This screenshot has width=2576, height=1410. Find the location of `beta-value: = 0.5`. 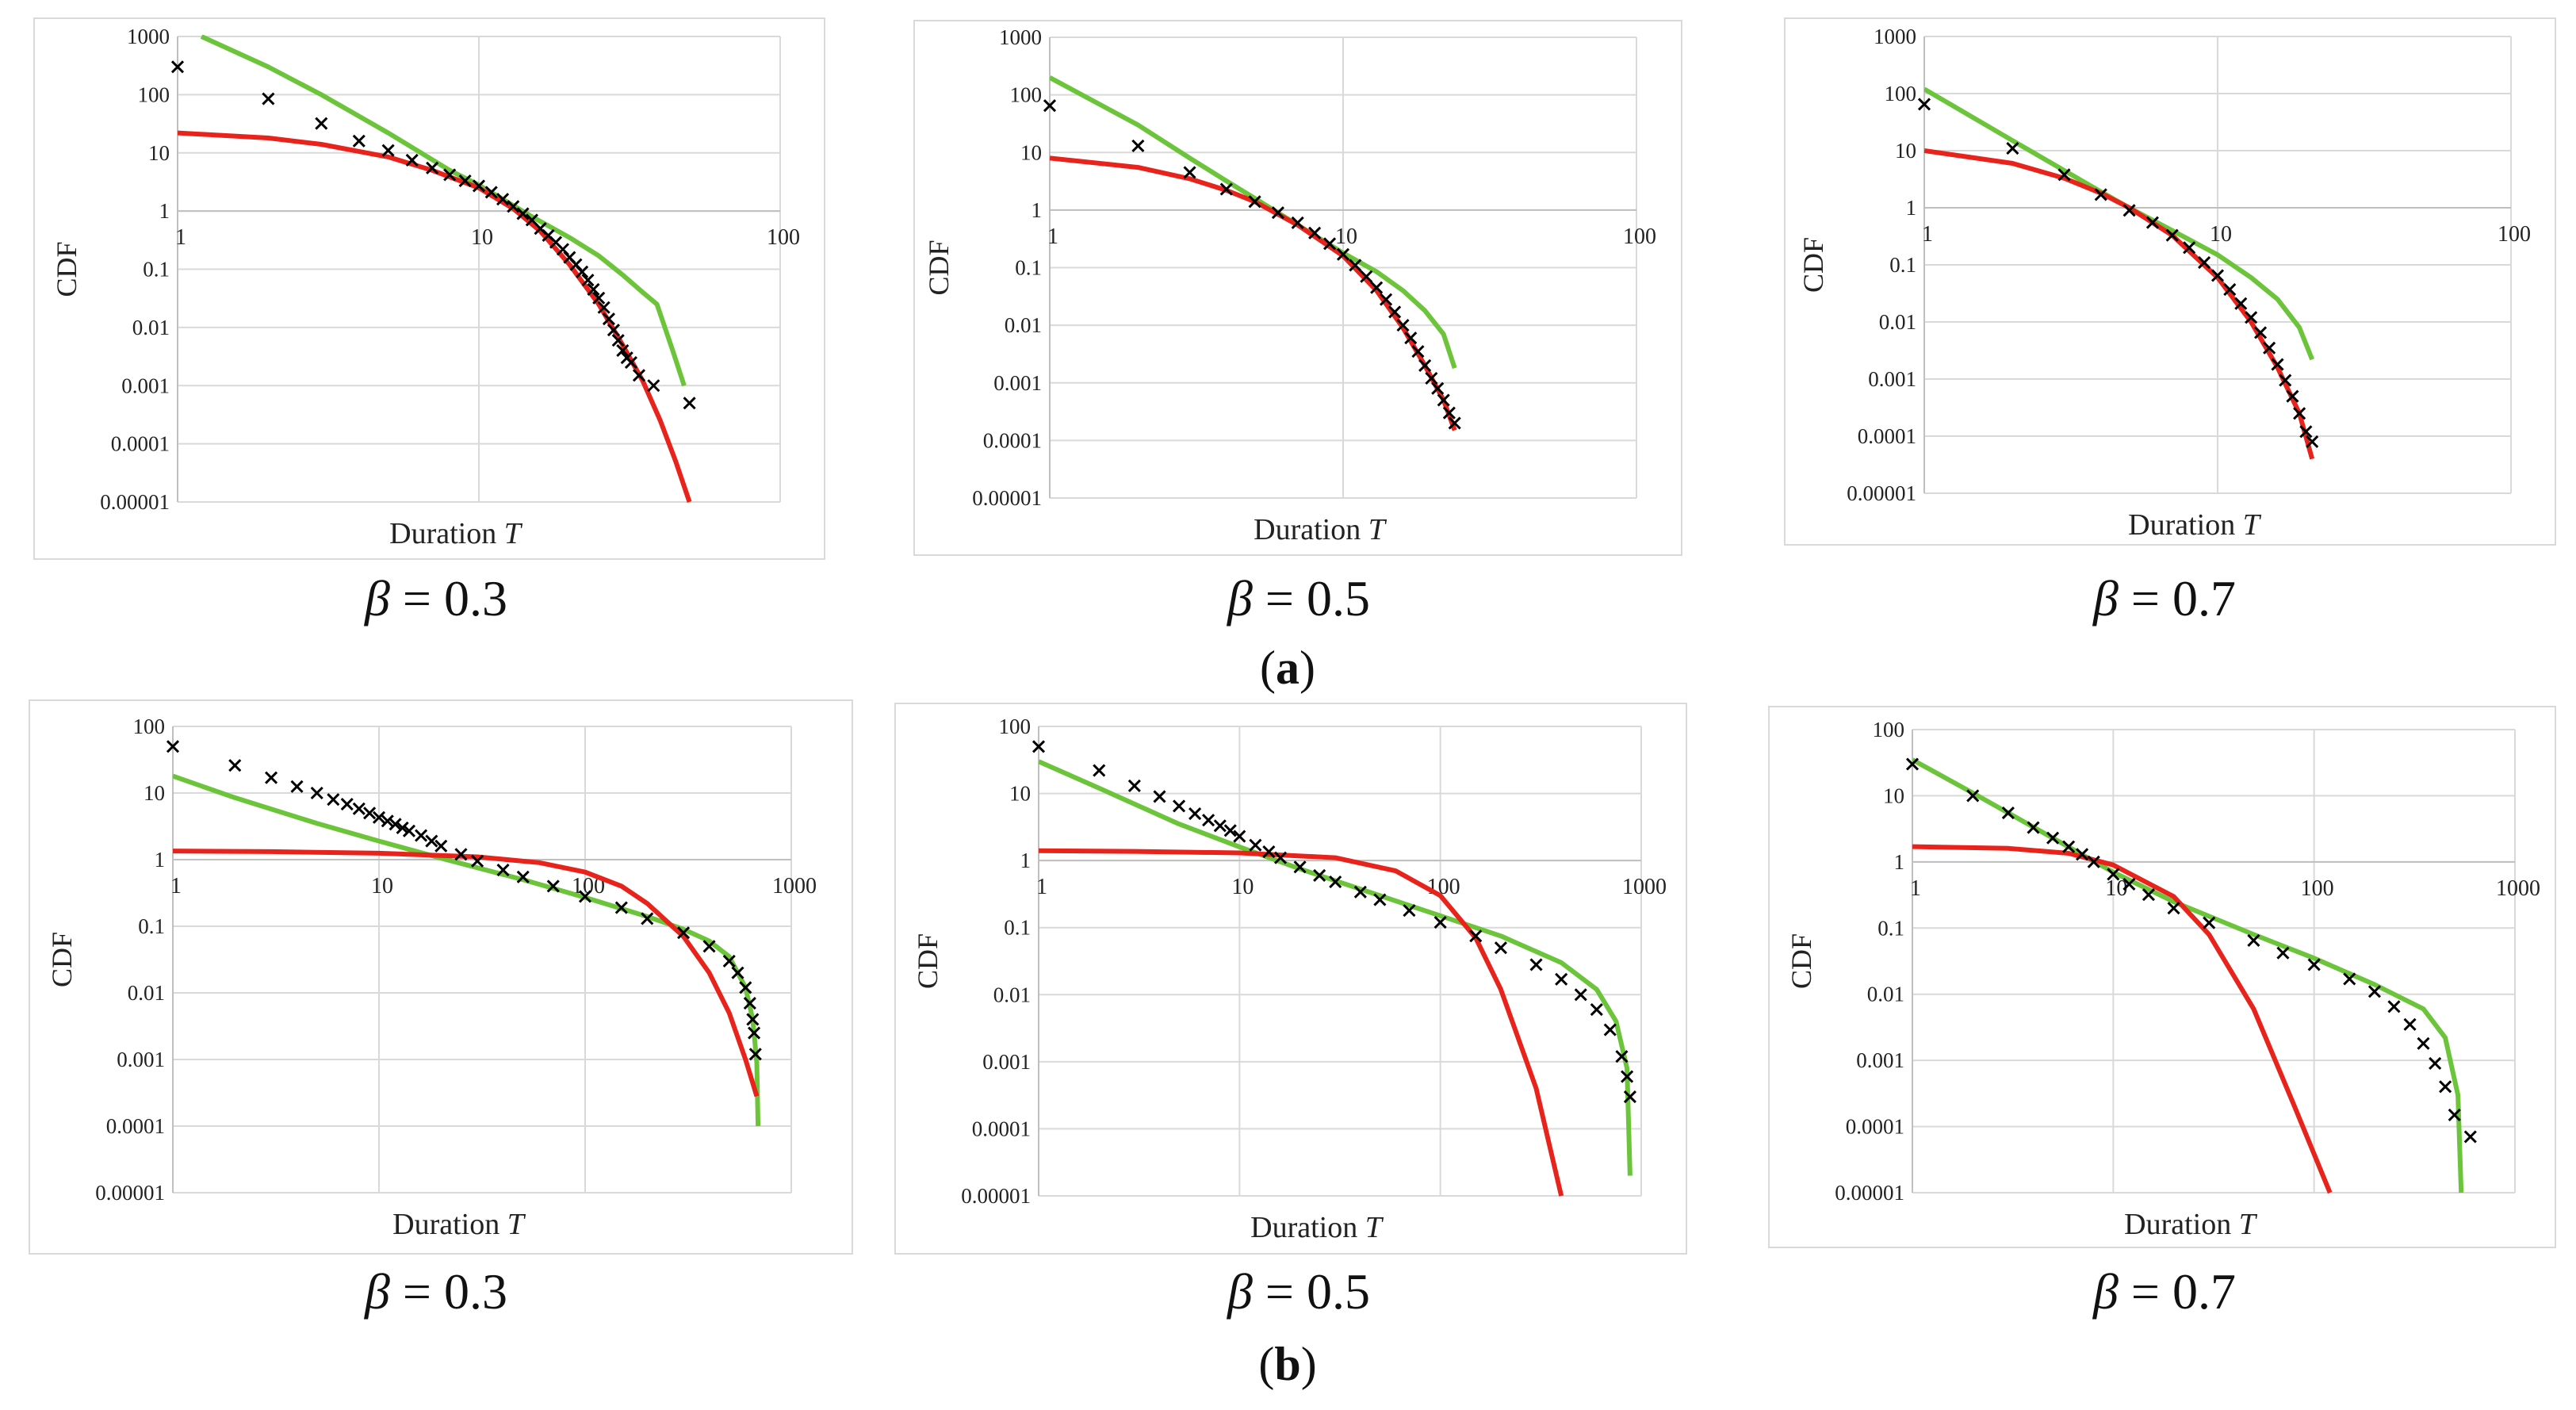

beta-value: = 0.5 is located at coordinates (1317, 1291).